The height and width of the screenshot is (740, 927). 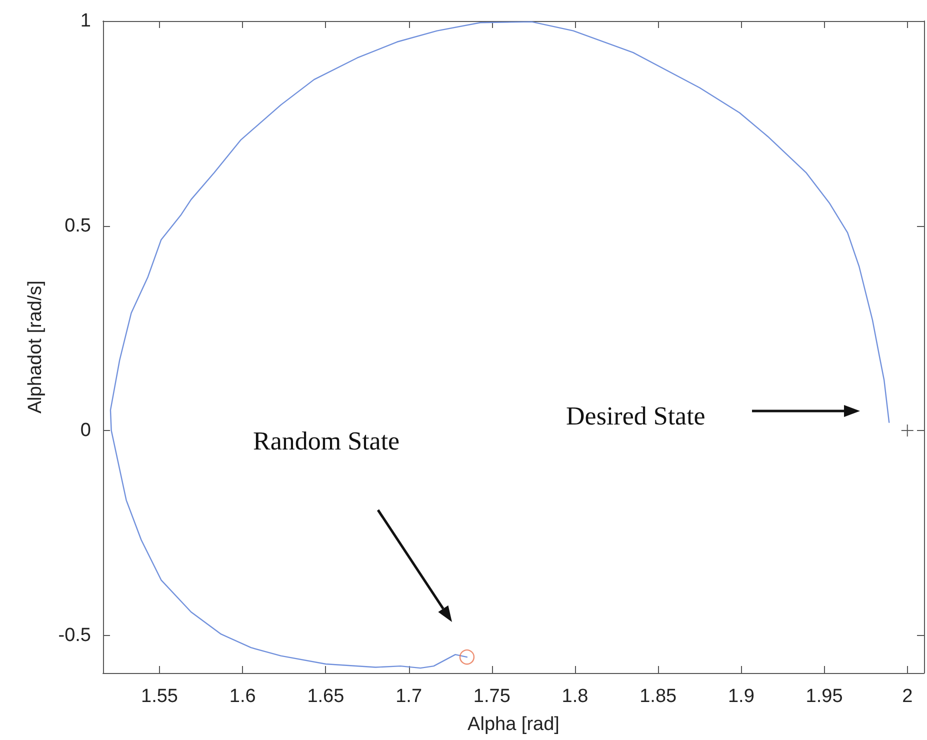 What do you see at coordinates (491, 696) in the screenshot?
I see `x-tick-label: 1.75` at bounding box center [491, 696].